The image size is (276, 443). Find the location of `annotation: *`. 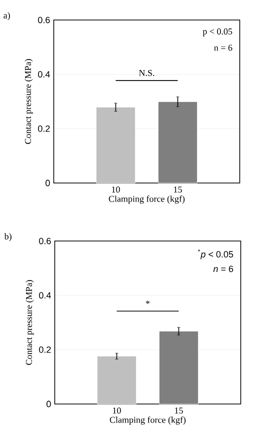

annotation: * is located at coordinates (148, 302).